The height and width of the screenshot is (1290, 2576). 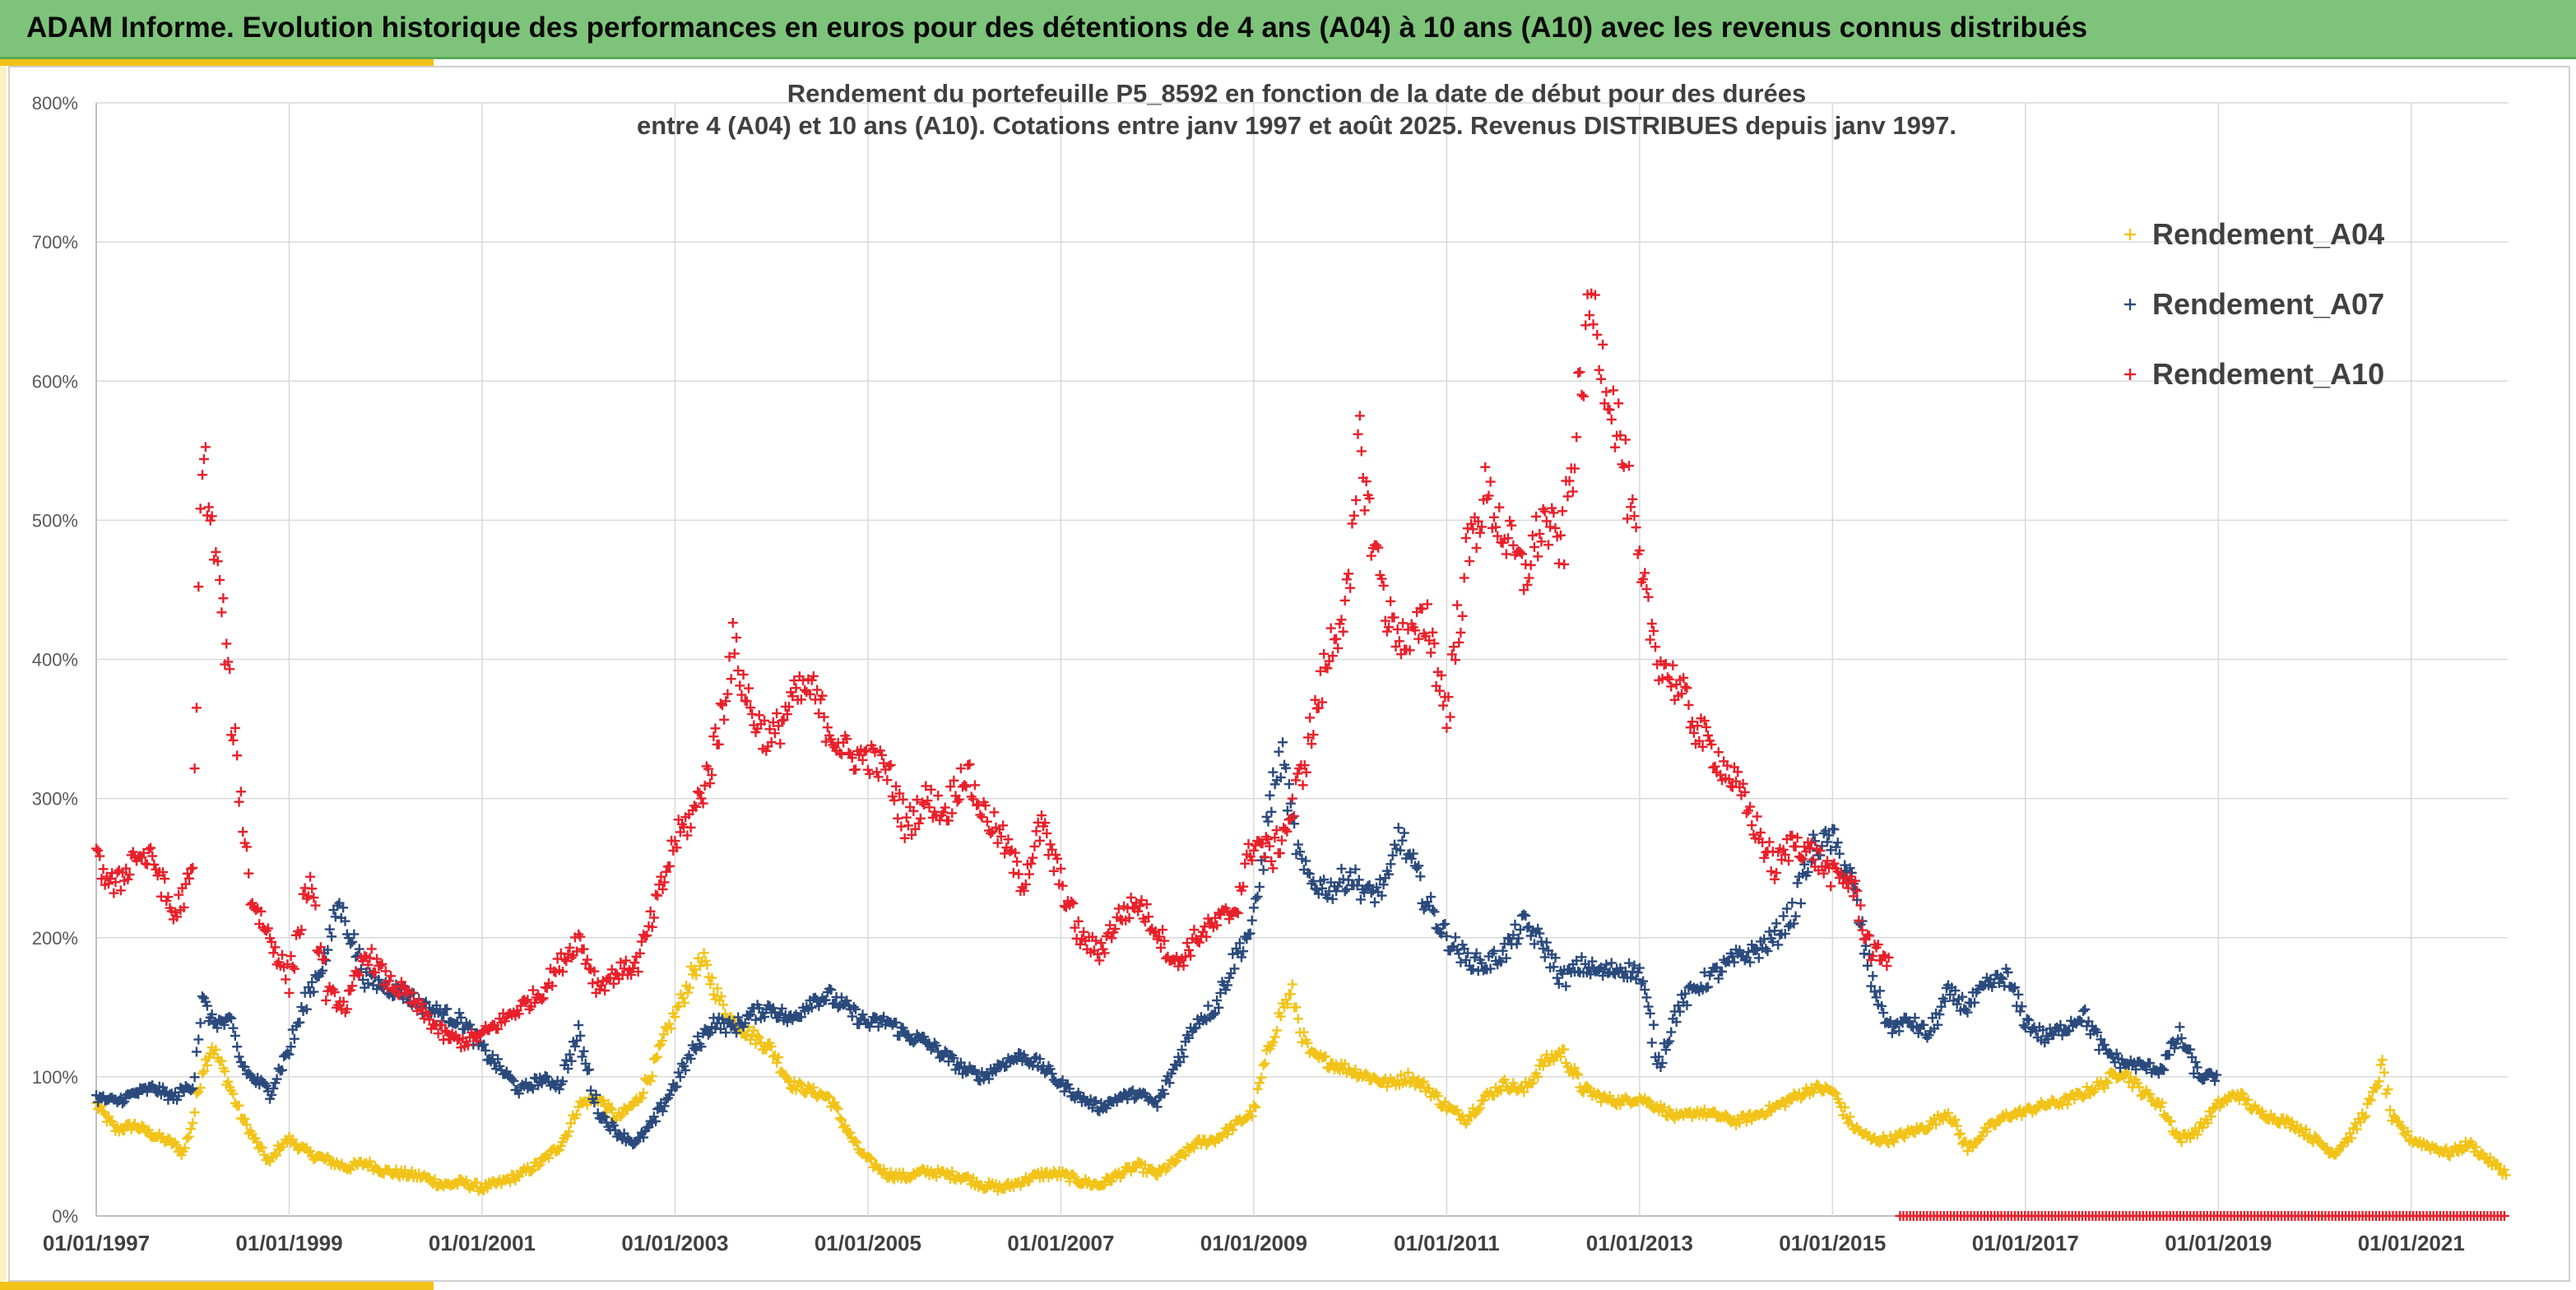 What do you see at coordinates (217, 62) in the screenshot?
I see `accent-bar-top` at bounding box center [217, 62].